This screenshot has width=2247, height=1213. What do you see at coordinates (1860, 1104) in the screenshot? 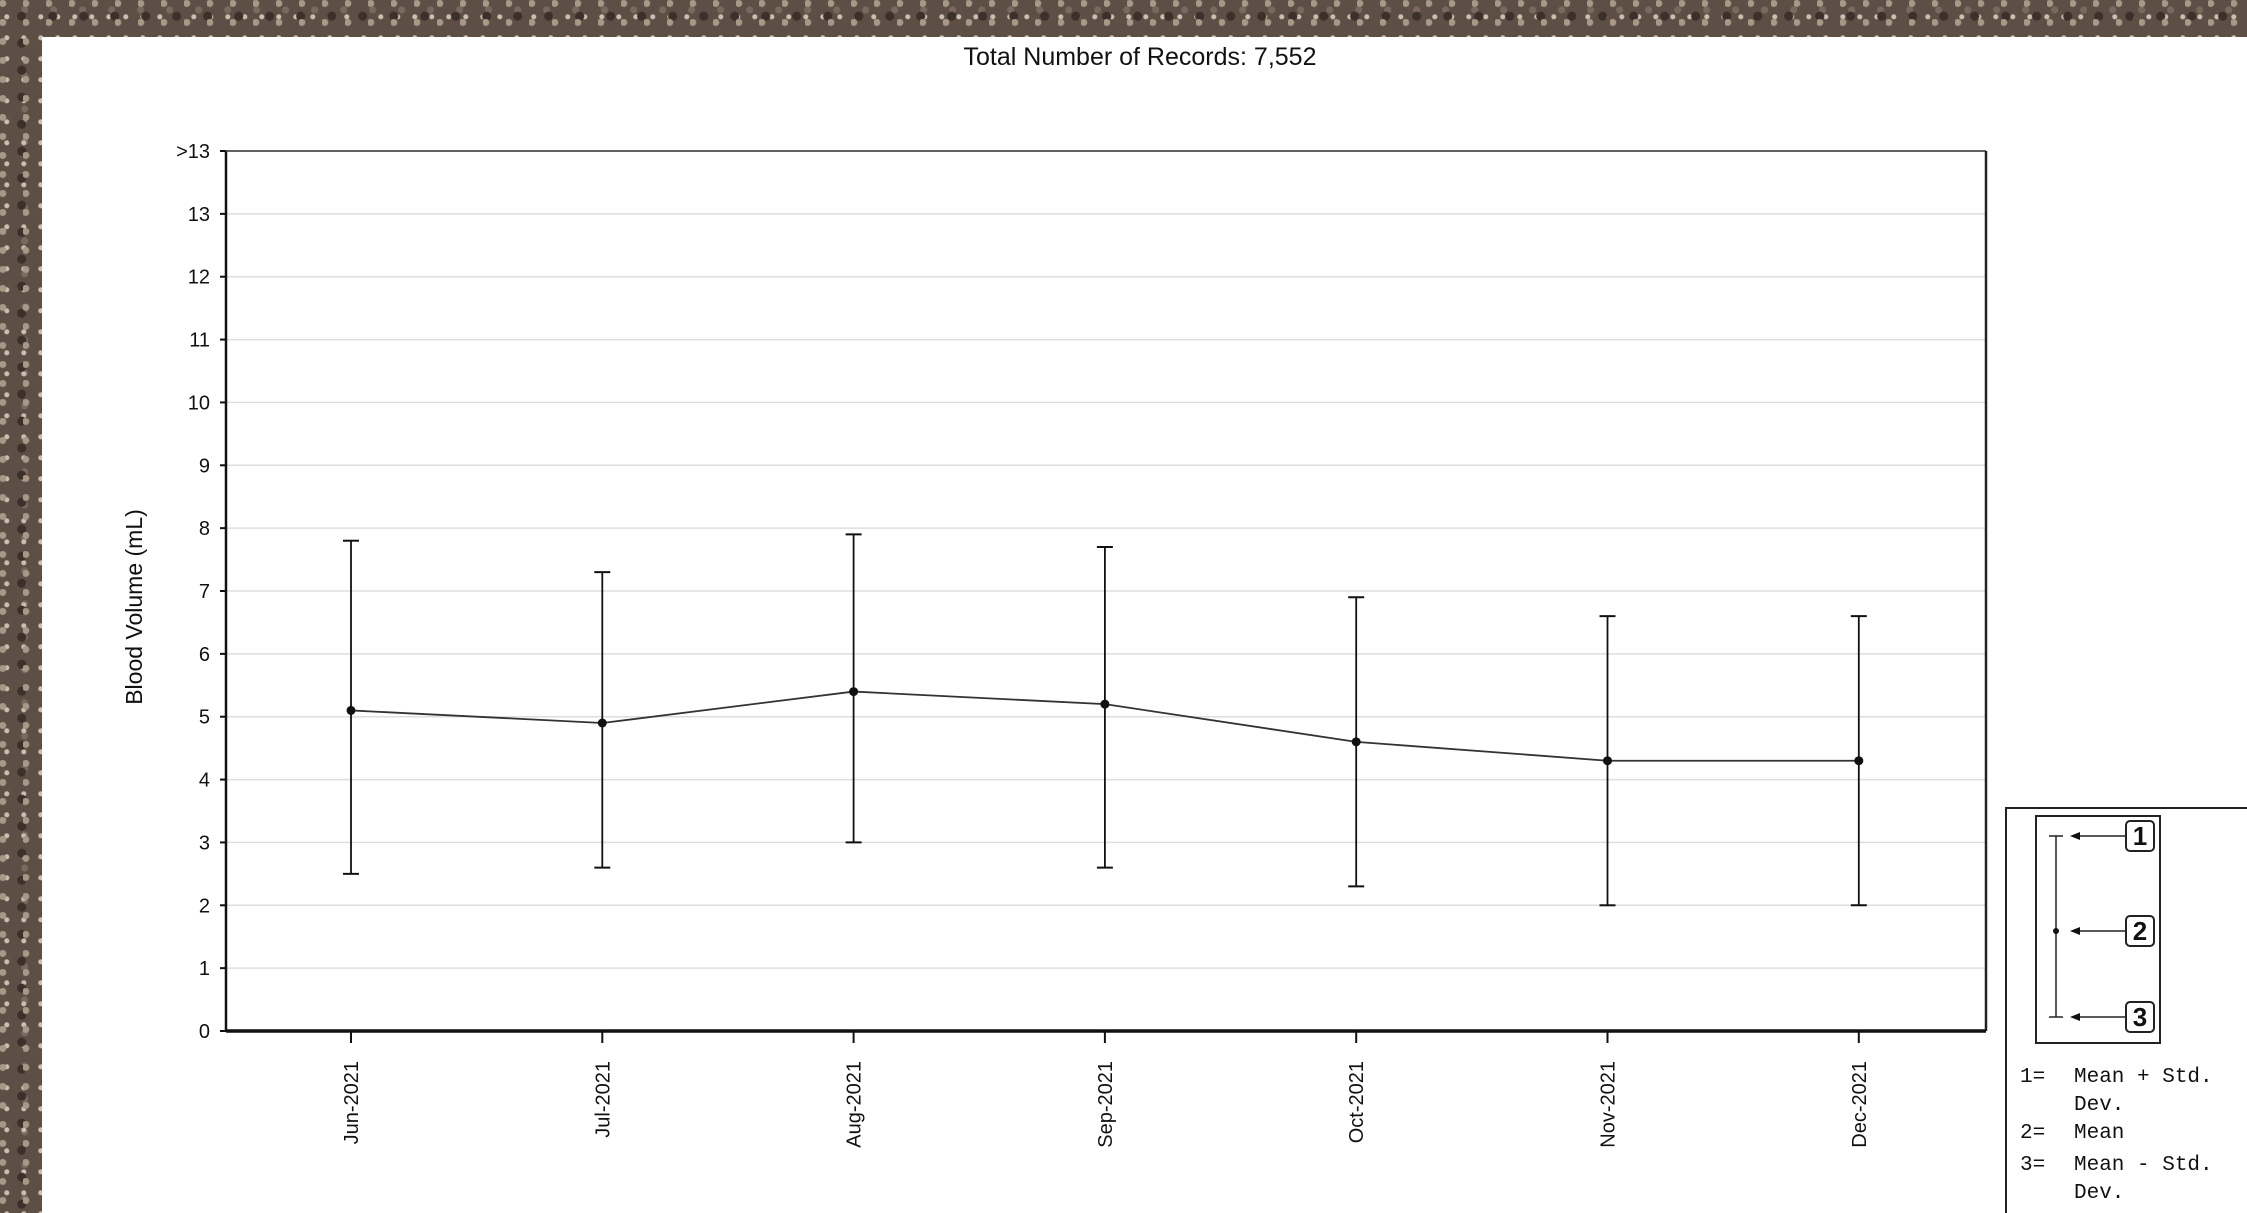
I see `x-tick-label: Dec-2021` at bounding box center [1860, 1104].